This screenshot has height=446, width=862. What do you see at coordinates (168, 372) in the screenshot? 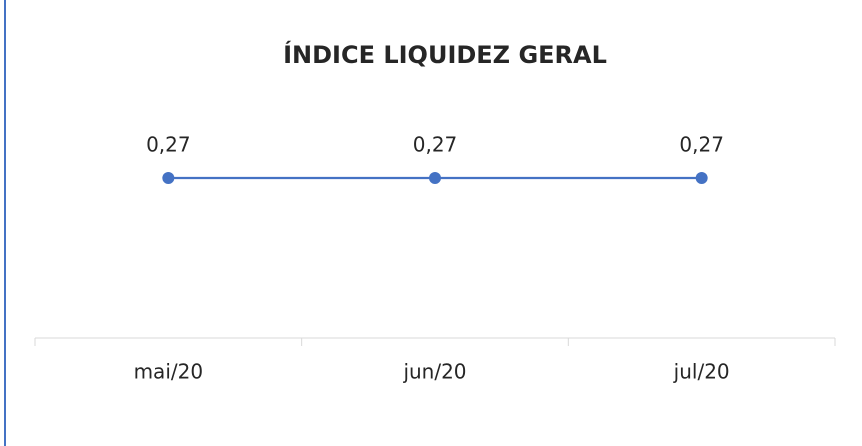
I see `x-tick-label: mai/20` at bounding box center [168, 372].